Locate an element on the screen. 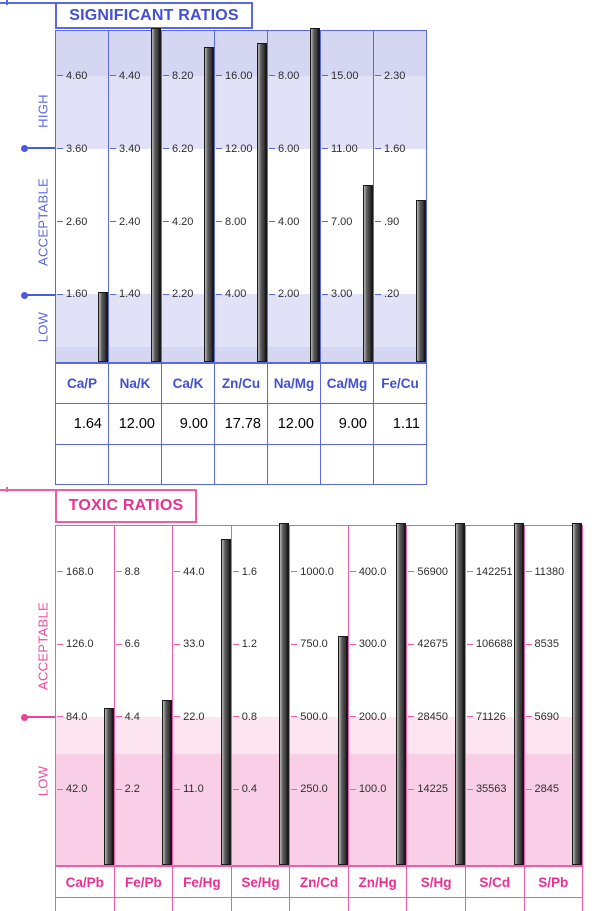 This screenshot has height=911, width=609. tick: 300.0 is located at coordinates (367, 644).